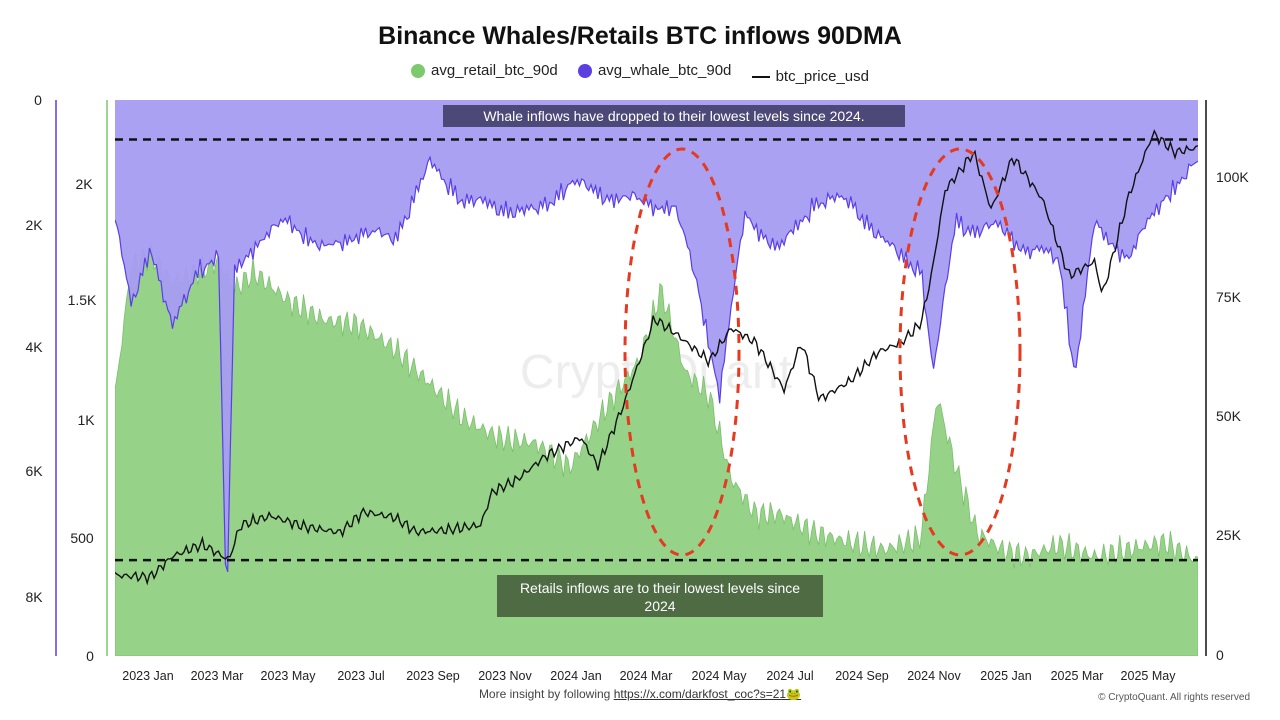 The height and width of the screenshot is (720, 1280). I want to click on whale-annotation-box, so click(674, 116).